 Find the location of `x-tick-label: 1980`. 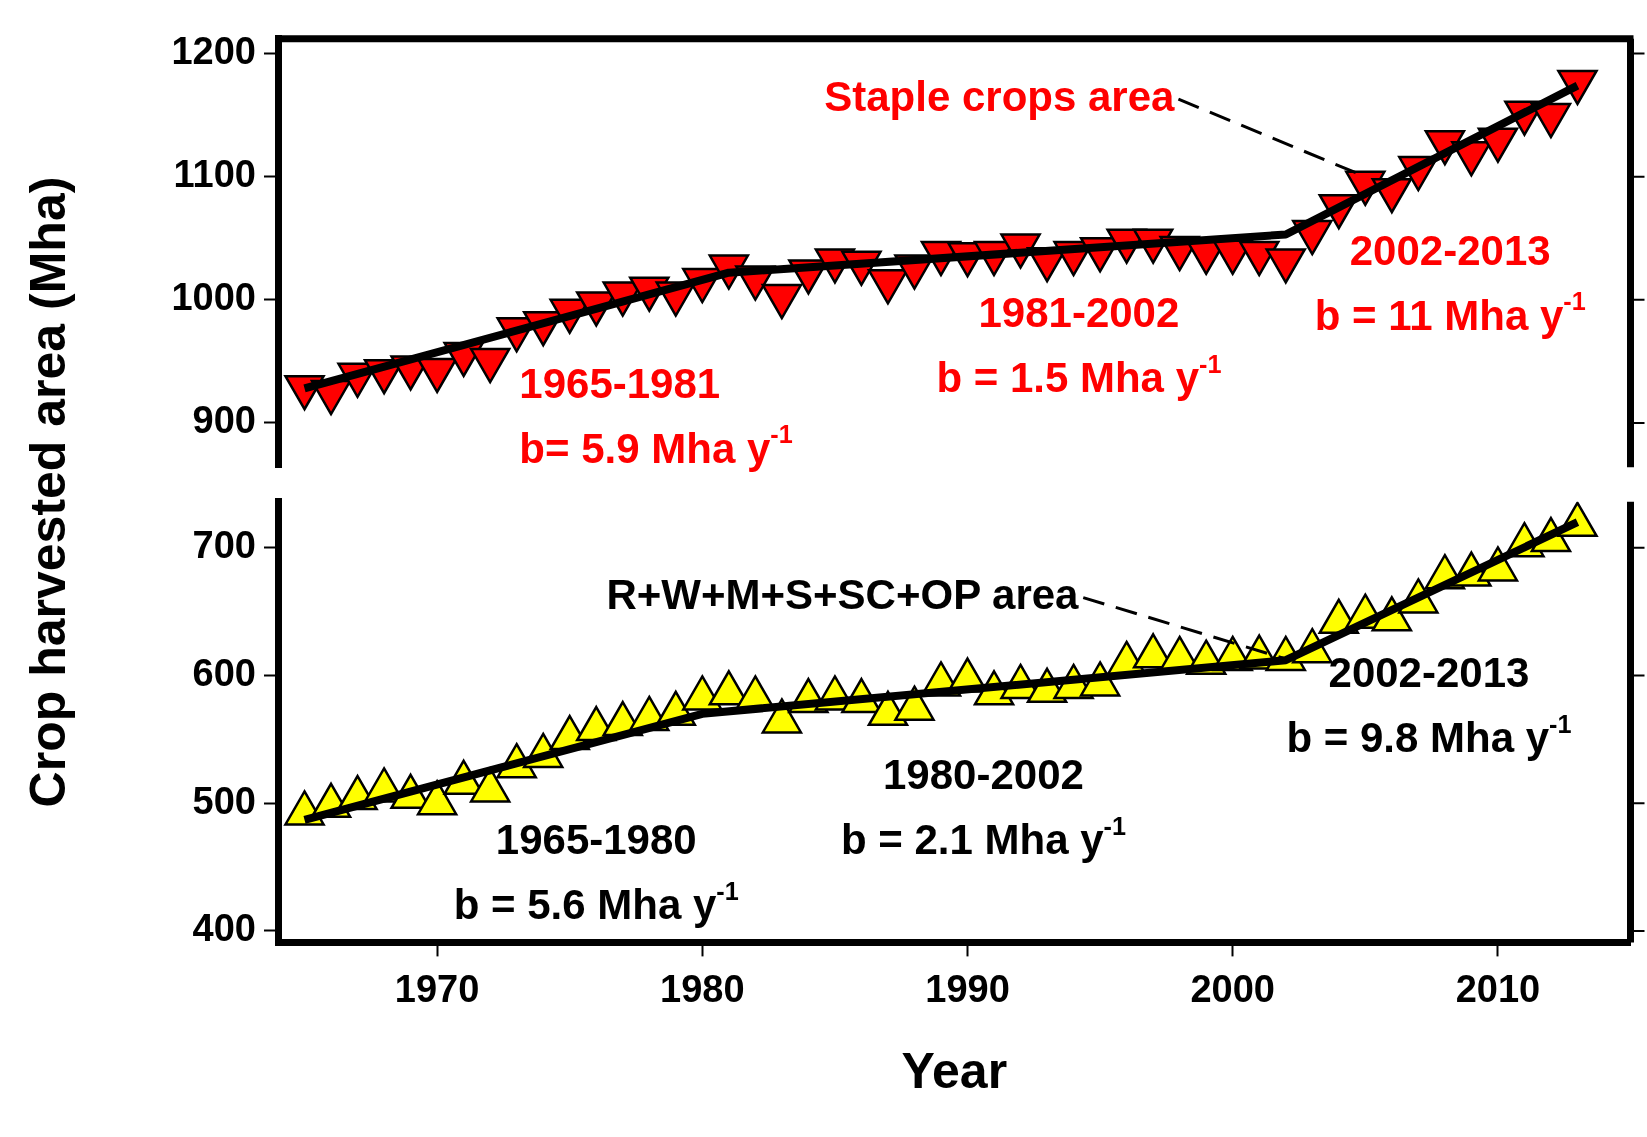

x-tick-label: 1980 is located at coordinates (702, 988).